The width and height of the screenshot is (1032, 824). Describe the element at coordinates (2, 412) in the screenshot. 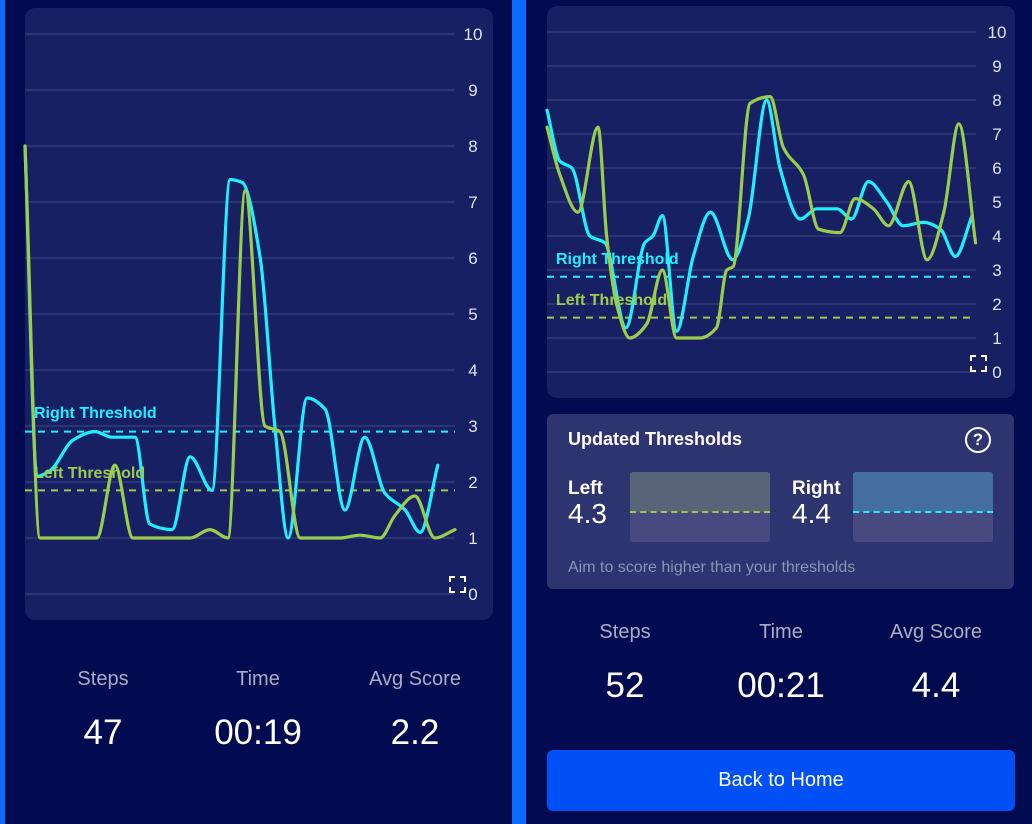

I see `left-edge-strip` at that location.